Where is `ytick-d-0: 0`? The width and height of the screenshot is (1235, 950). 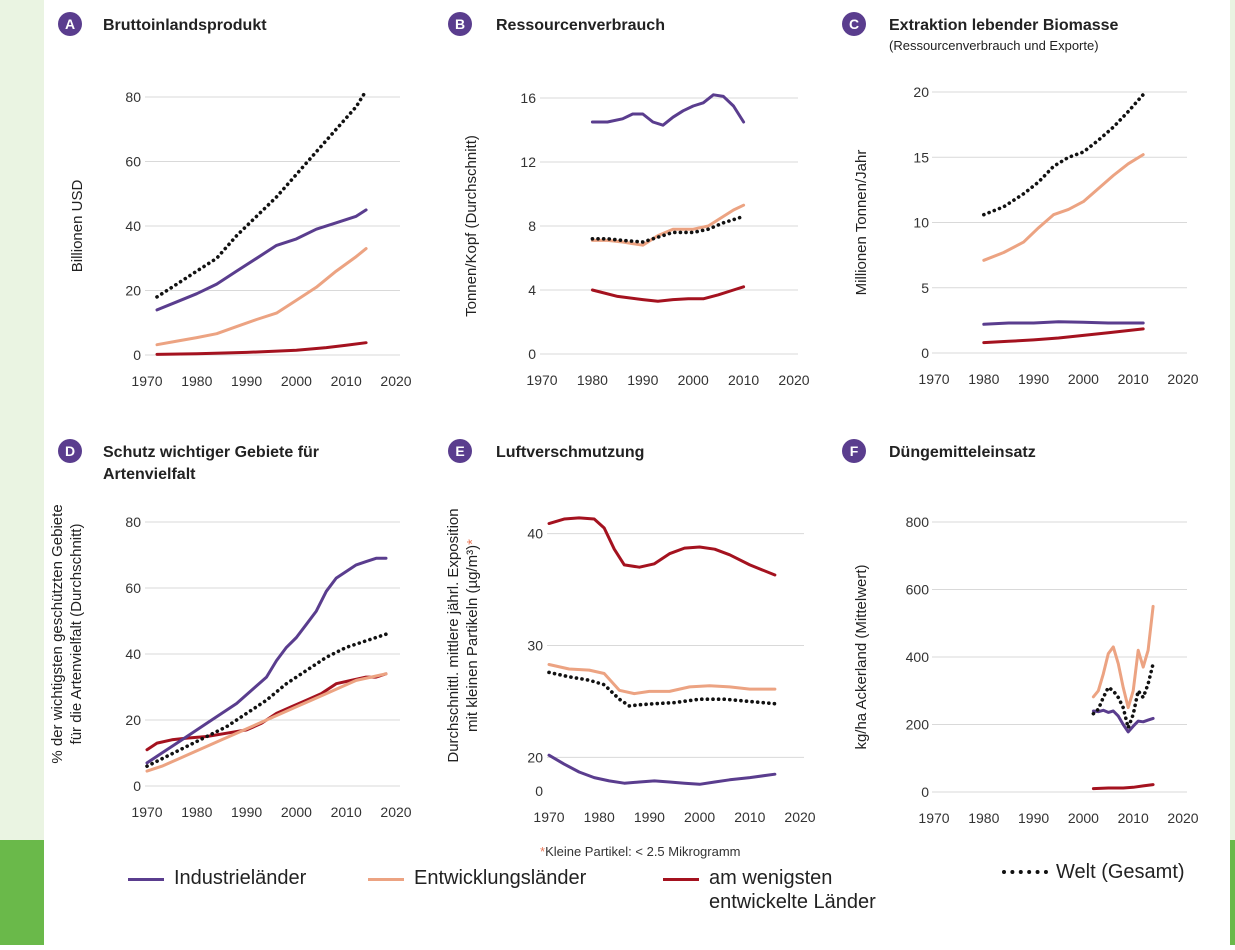 ytick-d-0: 0 is located at coordinates (137, 786).